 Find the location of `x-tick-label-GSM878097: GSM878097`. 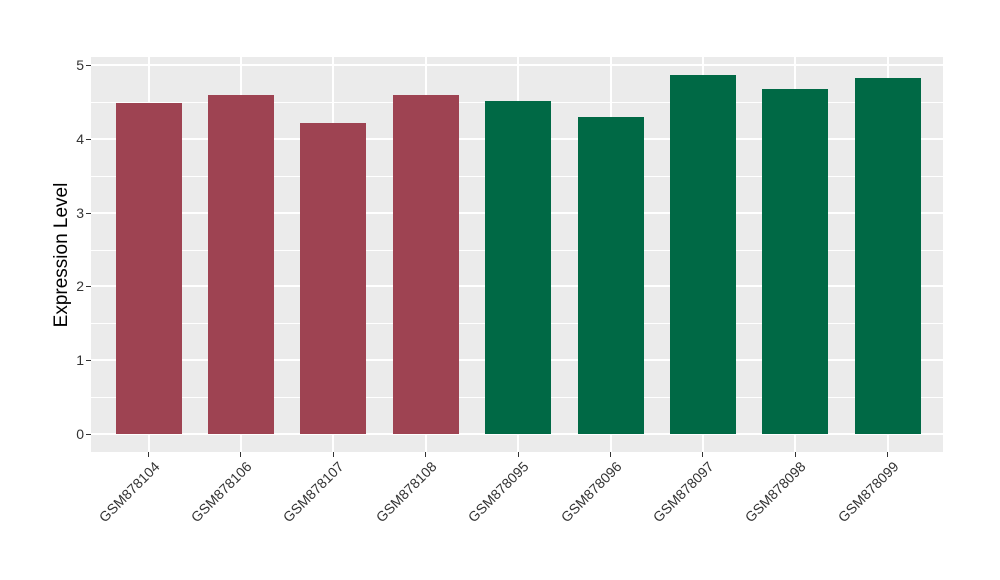

x-tick-label-GSM878097: GSM878097 is located at coordinates (683, 492).